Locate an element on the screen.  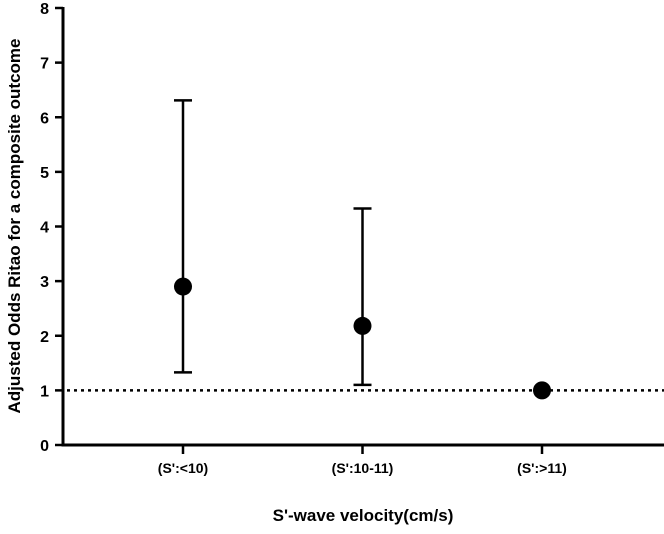
y-tick-label: 8 is located at coordinates (44, 9).